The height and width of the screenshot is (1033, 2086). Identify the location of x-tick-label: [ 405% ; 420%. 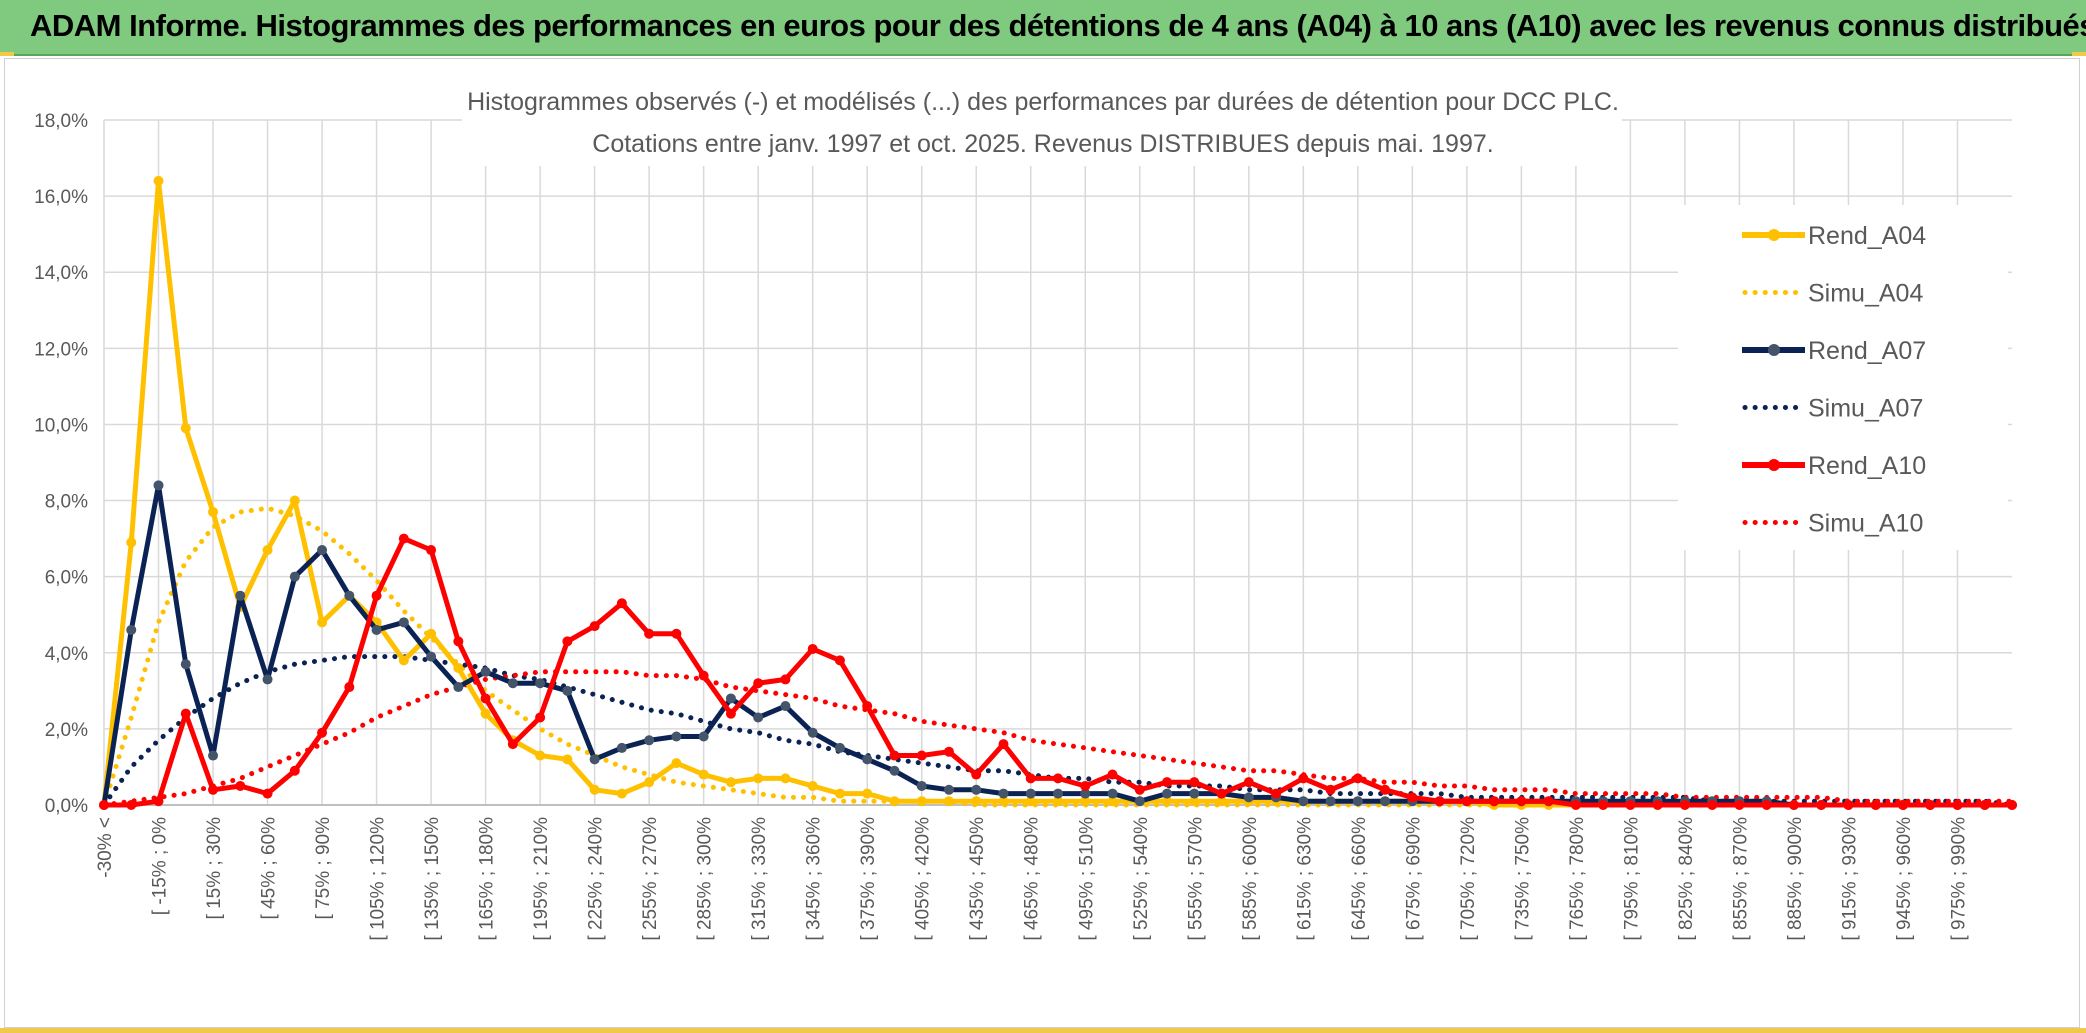
(923, 879).